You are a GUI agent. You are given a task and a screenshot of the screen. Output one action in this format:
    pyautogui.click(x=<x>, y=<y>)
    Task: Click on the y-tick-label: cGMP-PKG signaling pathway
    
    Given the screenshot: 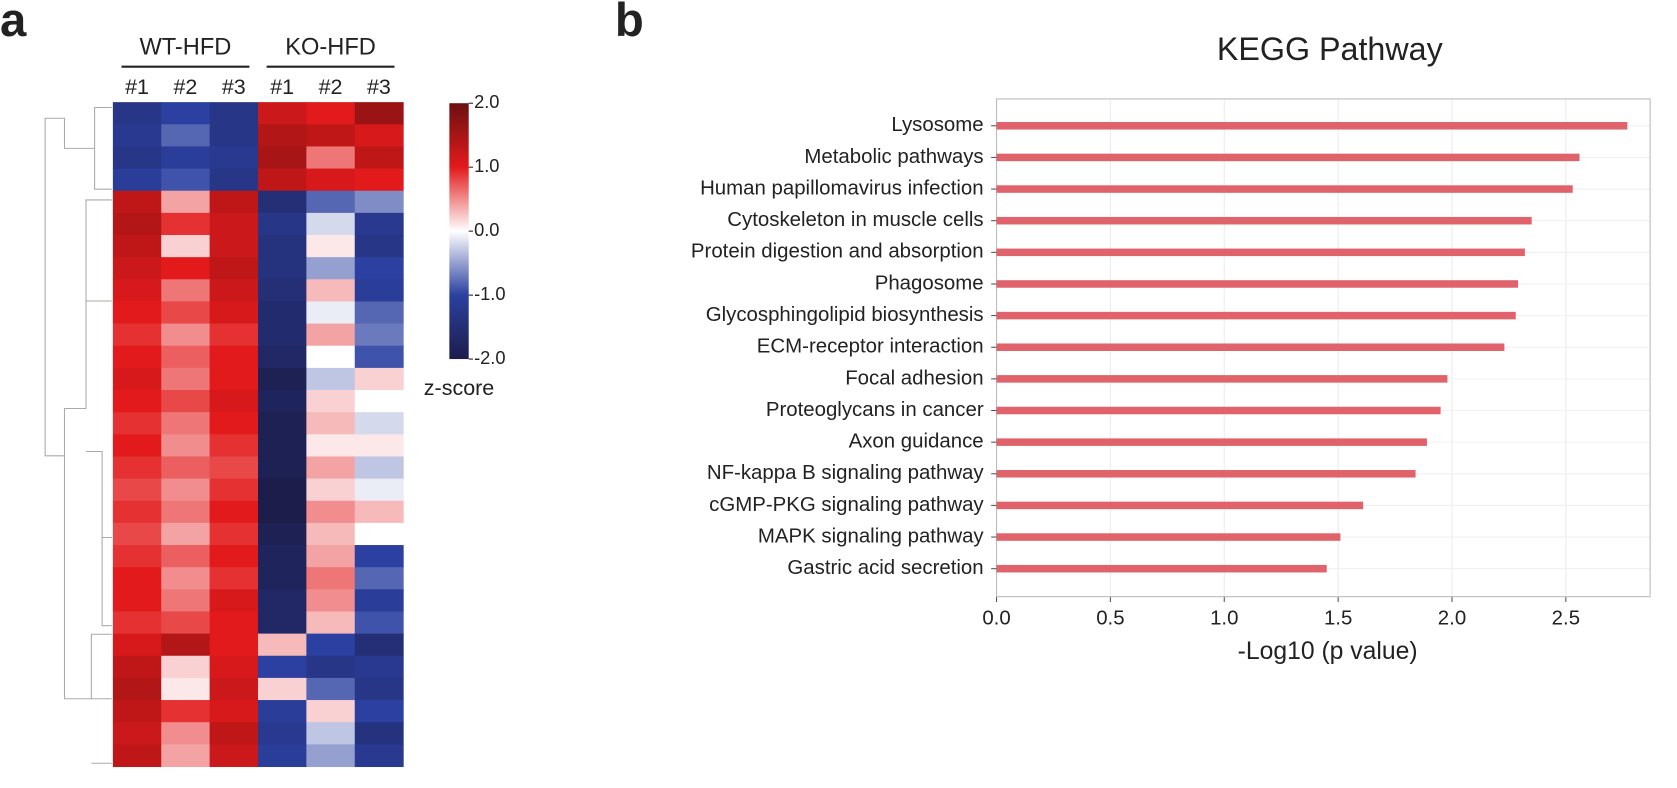 What is the action you would take?
    pyautogui.click(x=846, y=505)
    